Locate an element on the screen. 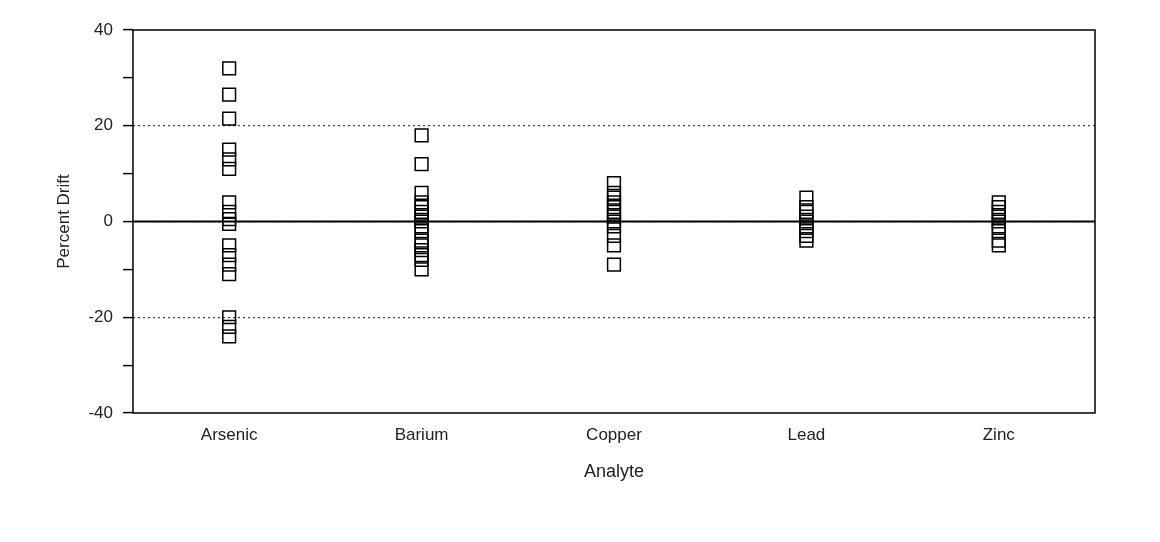 This screenshot has height=542, width=1160. x-tick-label: Copper is located at coordinates (614, 434).